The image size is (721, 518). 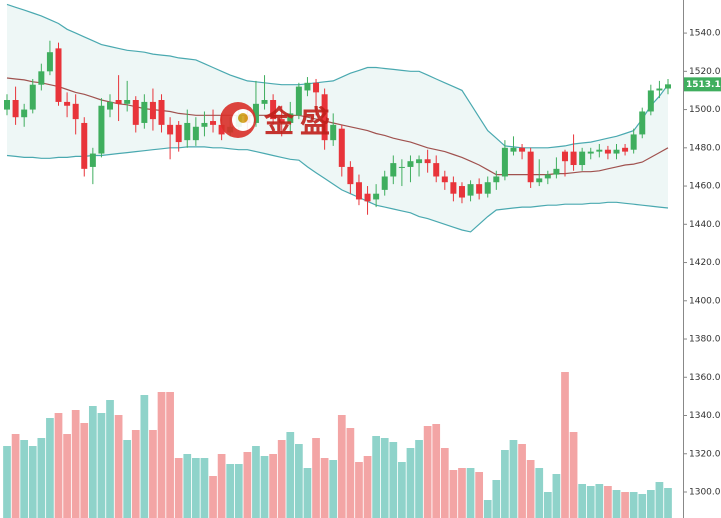 What do you see at coordinates (702, 84) in the screenshot?
I see `last-price-box` at bounding box center [702, 84].